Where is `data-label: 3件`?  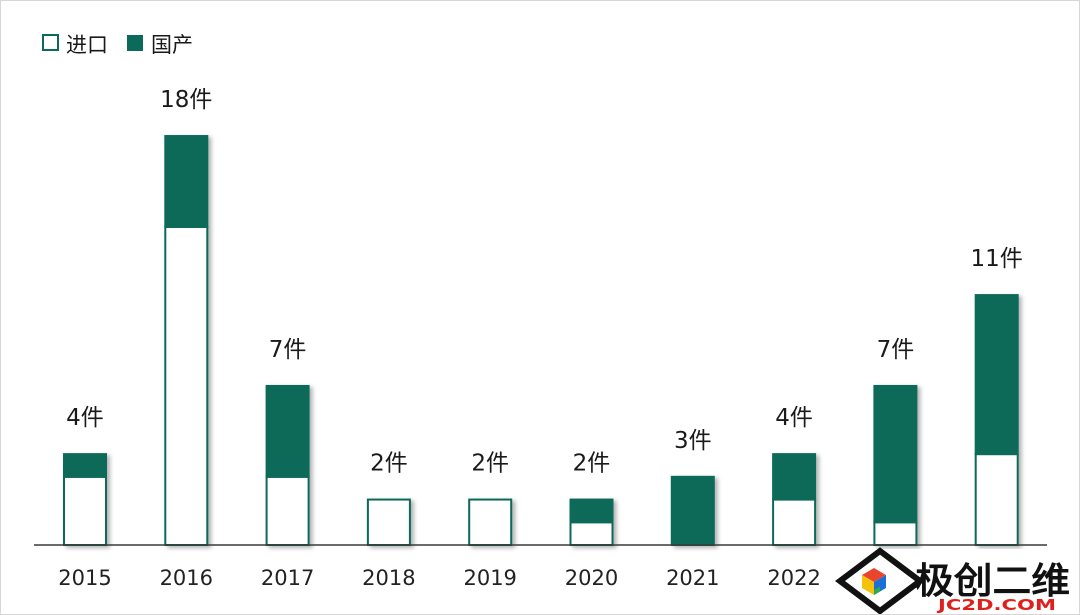
data-label: 3件 is located at coordinates (693, 441).